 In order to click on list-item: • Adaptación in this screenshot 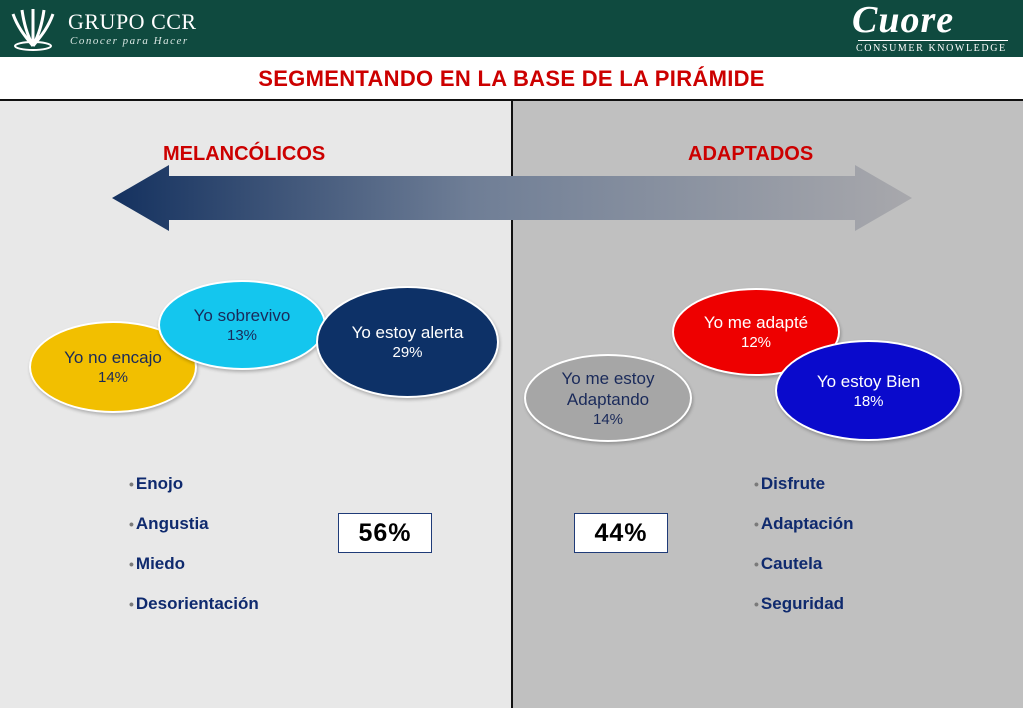, I will do `click(803, 533)`.